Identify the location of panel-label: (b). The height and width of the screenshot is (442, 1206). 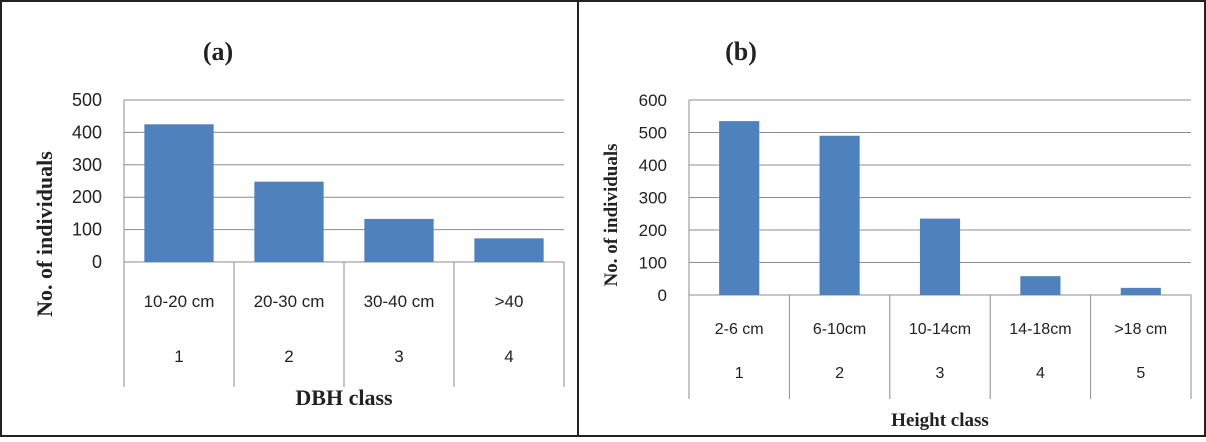
(741, 51).